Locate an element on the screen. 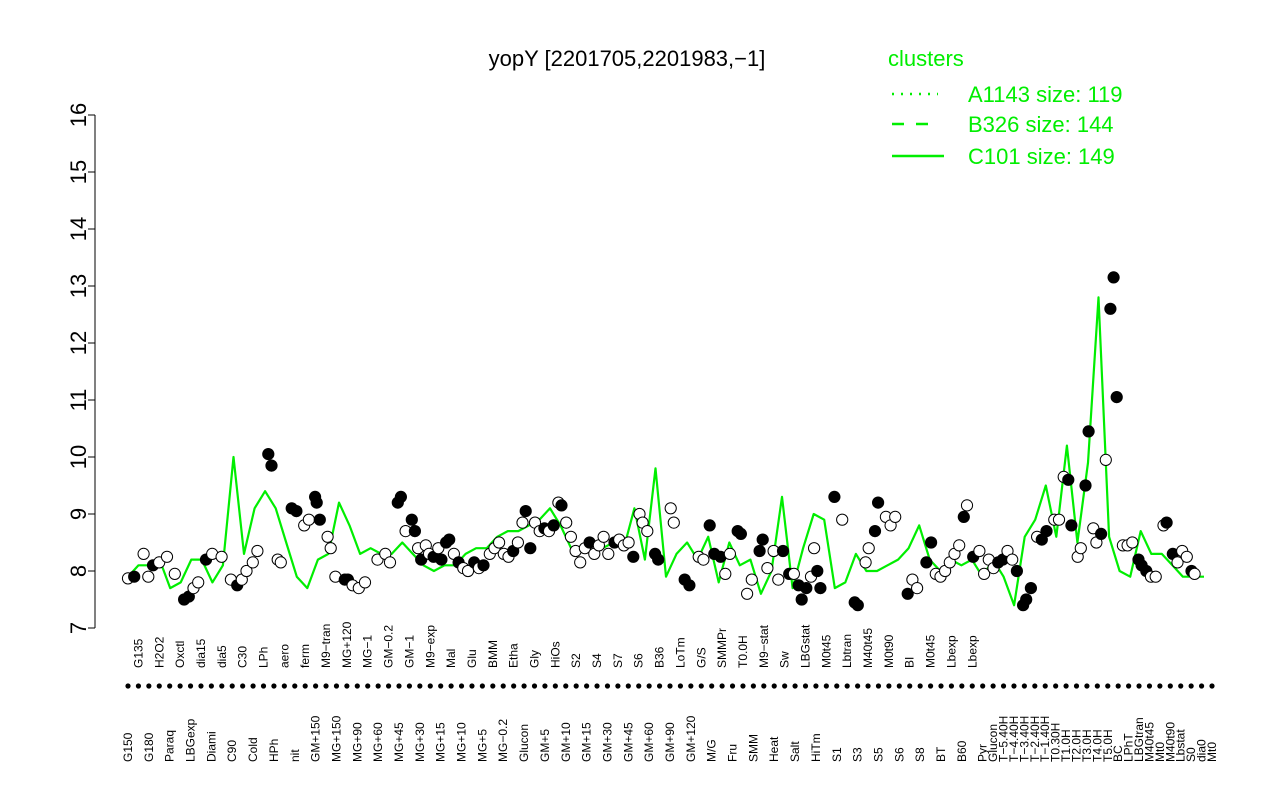 Image resolution: width=1280 pixels, height=800 pixels. x-tick-label: Heat is located at coordinates (774, 749).